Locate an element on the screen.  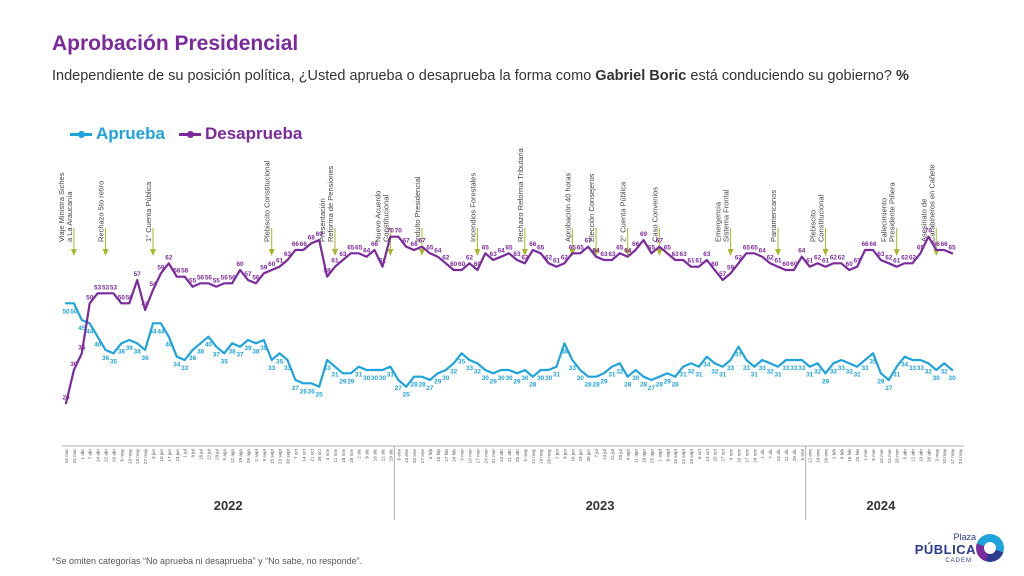
x-tick-label: 3 may is located at coordinates (936, 454).